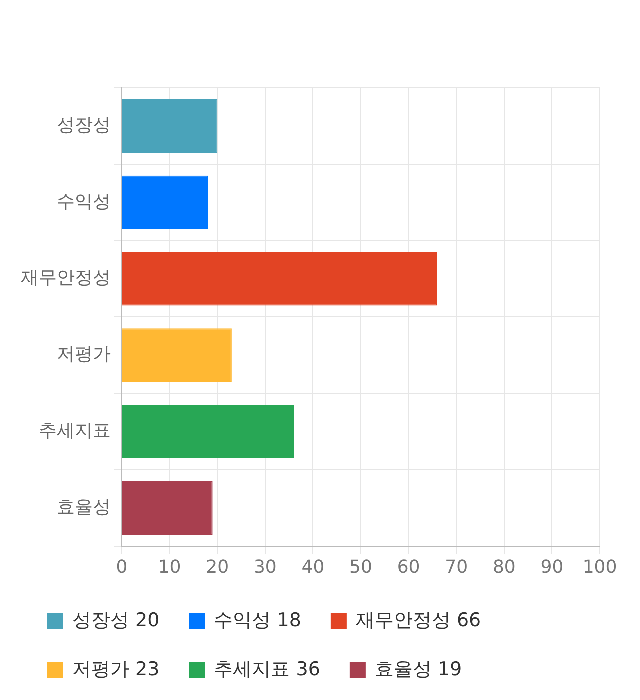  Describe the element at coordinates (84, 507) in the screenshot. I see `y-tick-label: 효율성` at that location.